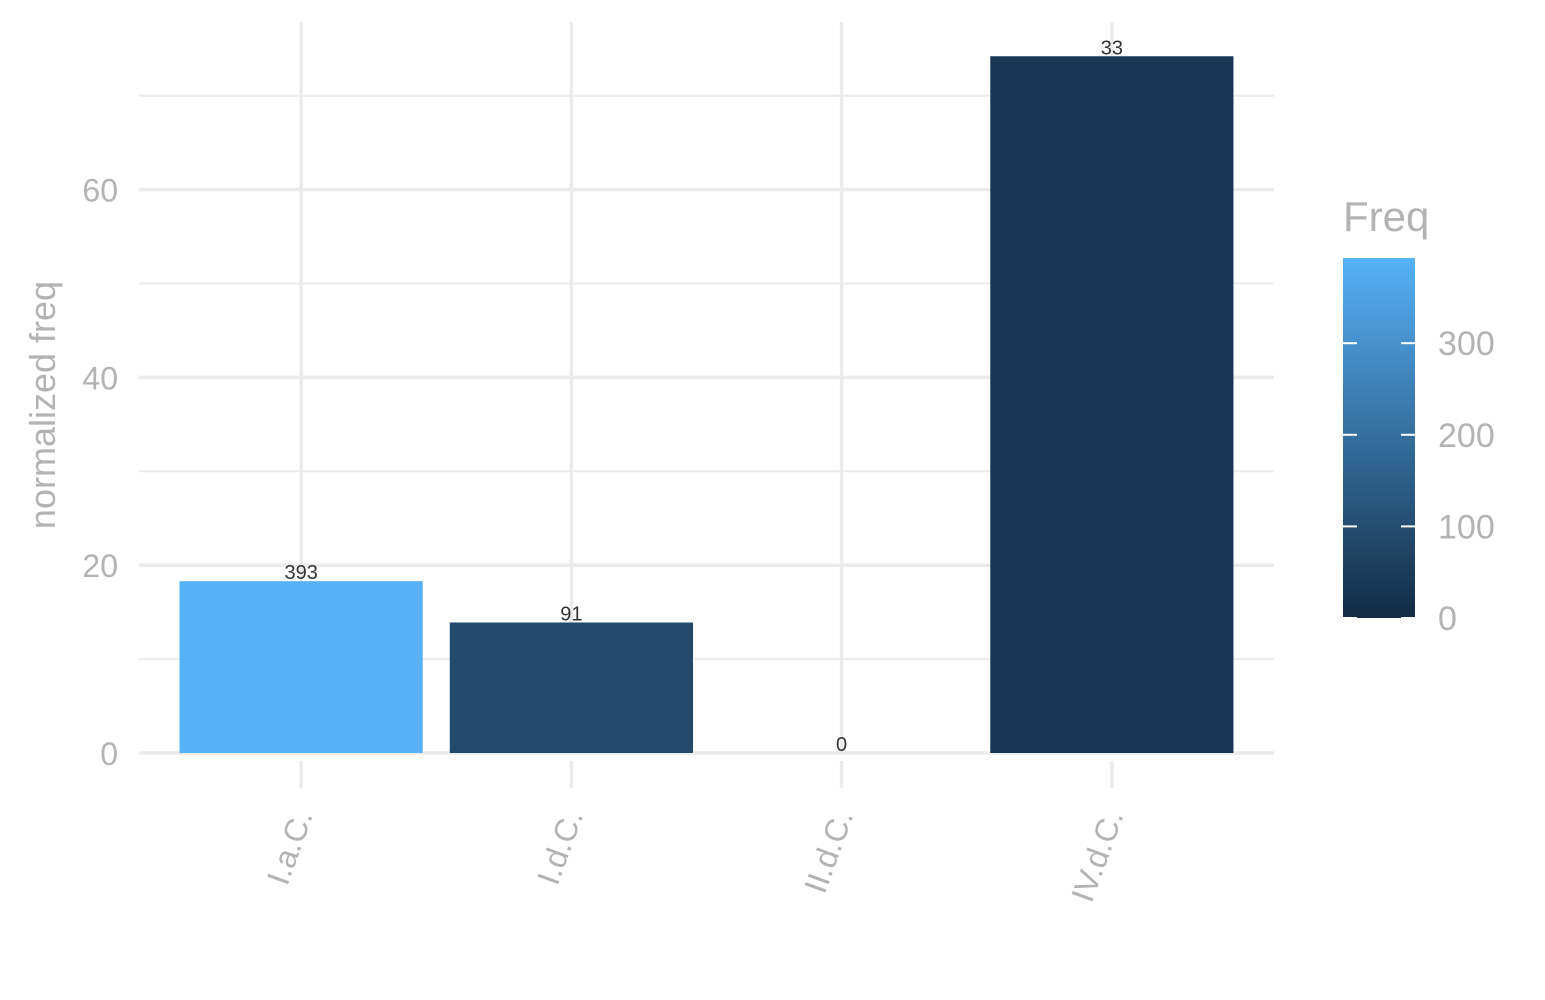  Describe the element at coordinates (100, 191) in the screenshot. I see `y-tick-label: 60` at that location.